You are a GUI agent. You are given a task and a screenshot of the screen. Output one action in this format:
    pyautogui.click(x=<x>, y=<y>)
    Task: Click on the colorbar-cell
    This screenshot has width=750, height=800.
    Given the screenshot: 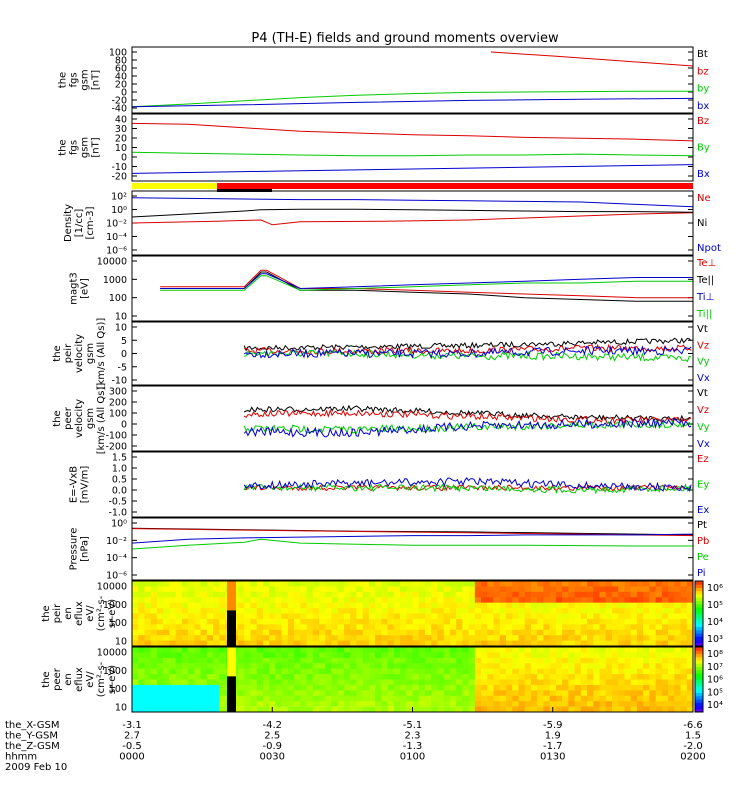 What is the action you would take?
    pyautogui.click(x=699, y=609)
    